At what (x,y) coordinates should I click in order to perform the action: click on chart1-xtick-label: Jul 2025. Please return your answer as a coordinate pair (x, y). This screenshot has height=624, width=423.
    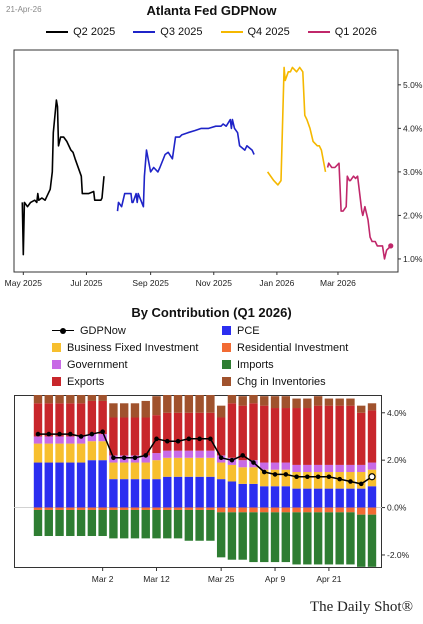
    Looking at the image, I should click on (86, 283).